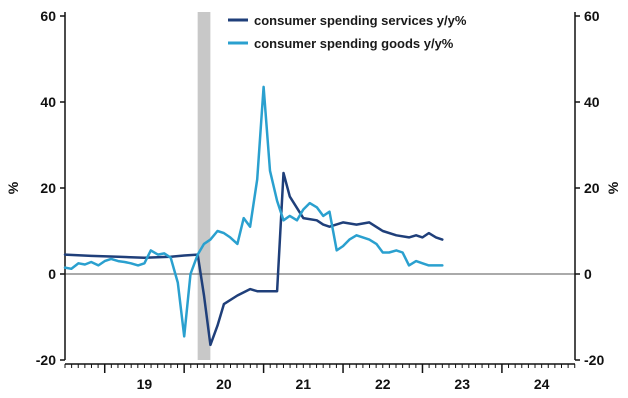 This screenshot has width=628, height=398. What do you see at coordinates (588, 274) in the screenshot?
I see `y-tick-label-right: 0` at bounding box center [588, 274].